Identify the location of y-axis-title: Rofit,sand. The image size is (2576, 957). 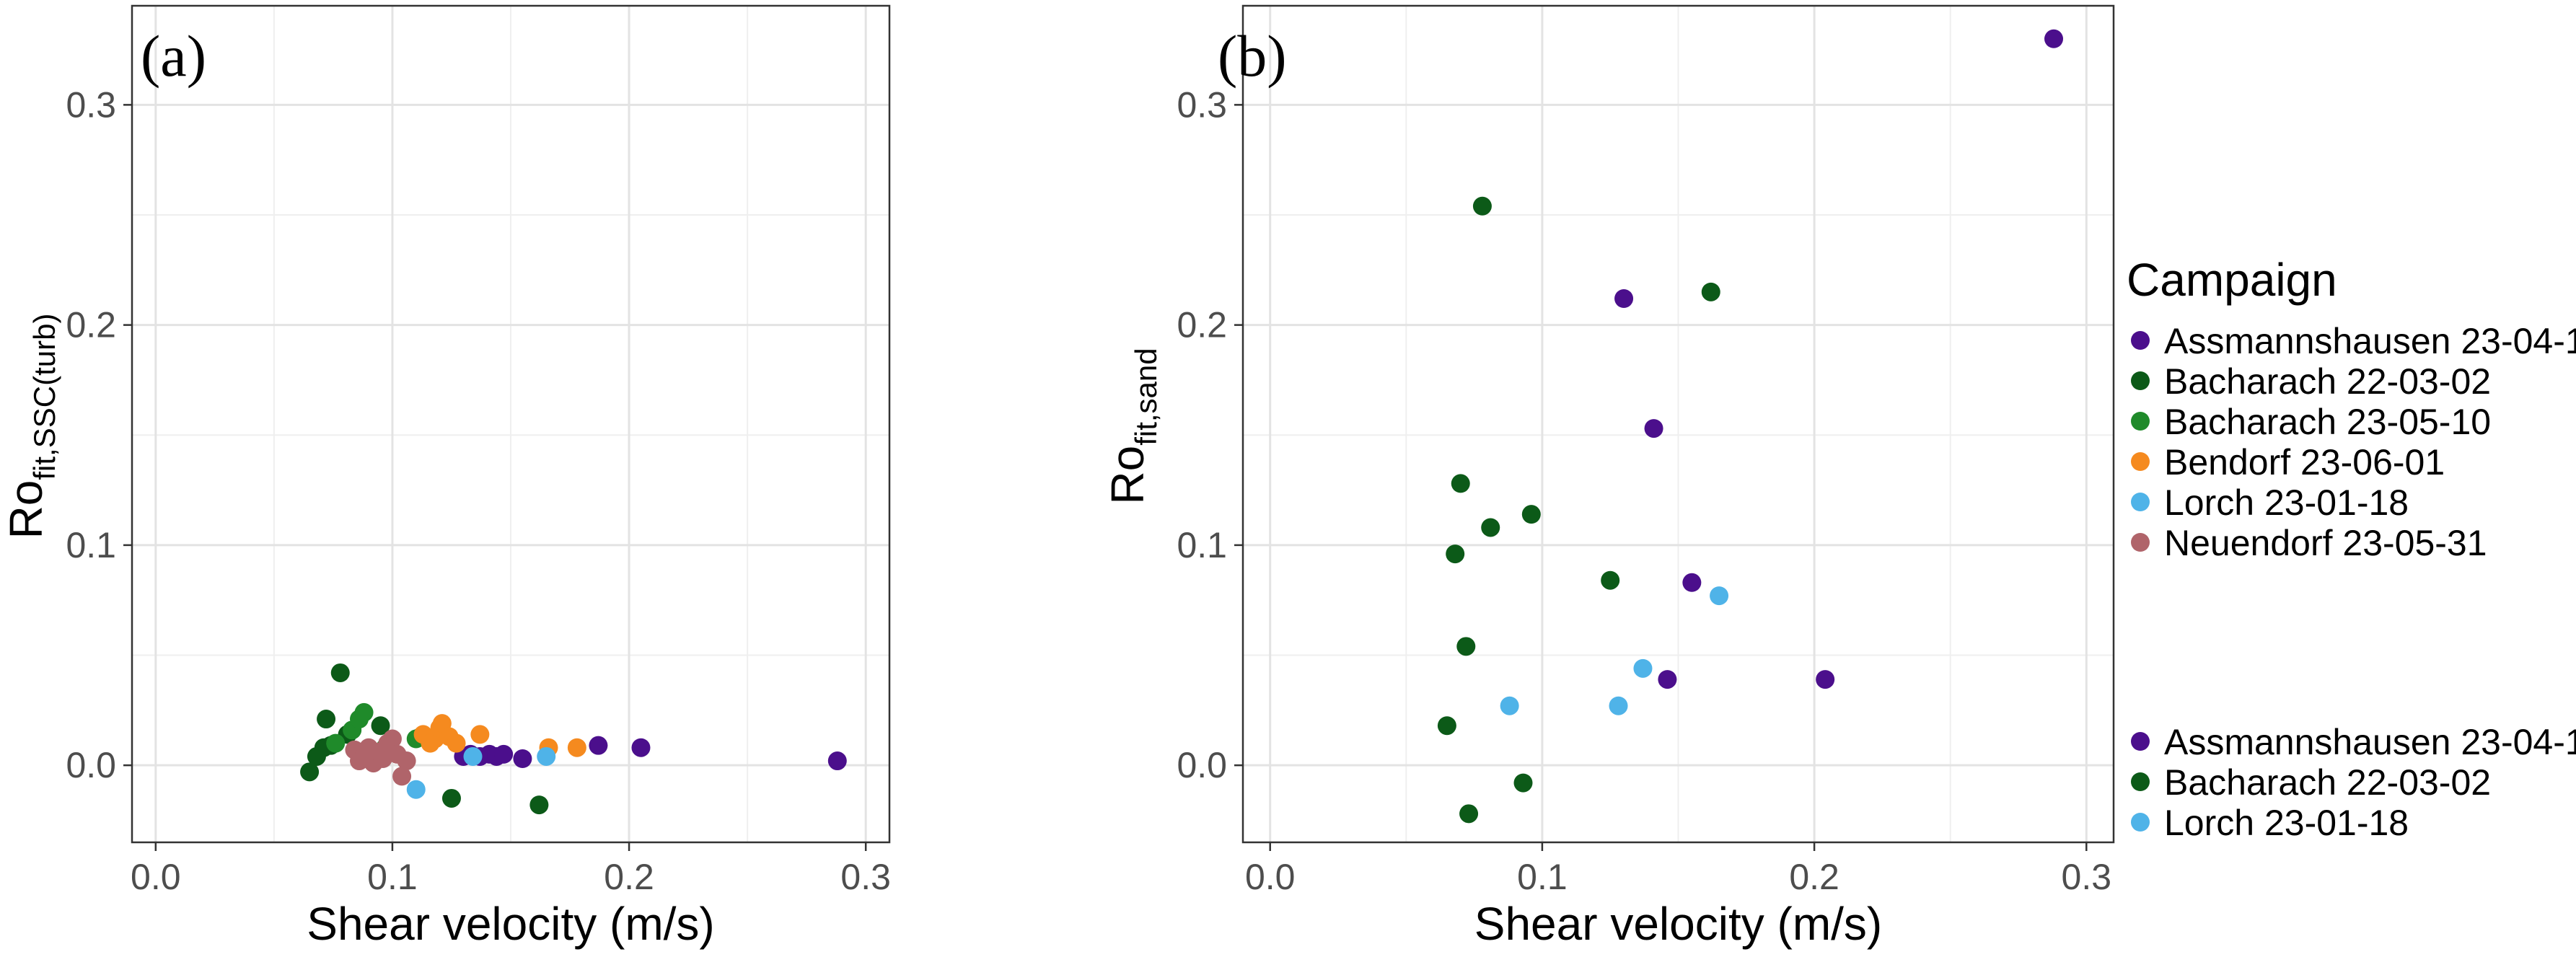
(1132, 426).